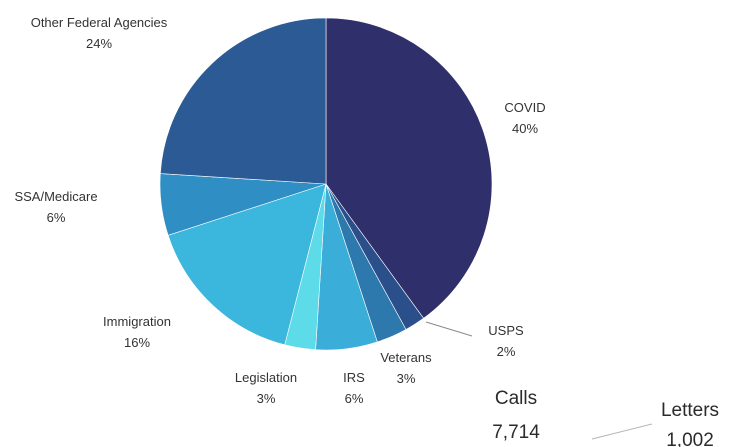 The width and height of the screenshot is (734, 447). I want to click on pie-slice-immigration, so click(247, 264).